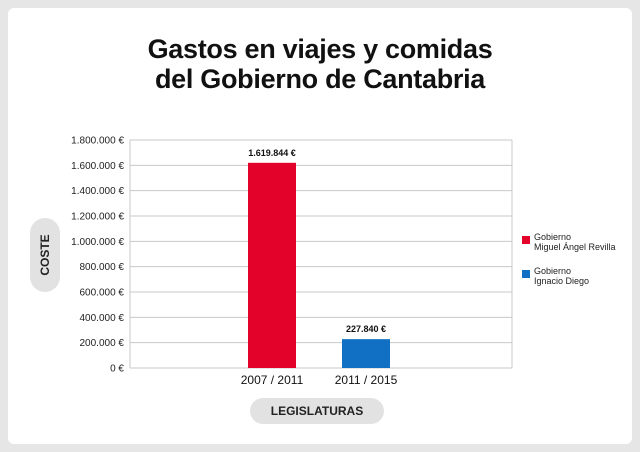 This screenshot has width=640, height=452. What do you see at coordinates (102, 293) in the screenshot?
I see `y-tick-label: 600.000 €` at bounding box center [102, 293].